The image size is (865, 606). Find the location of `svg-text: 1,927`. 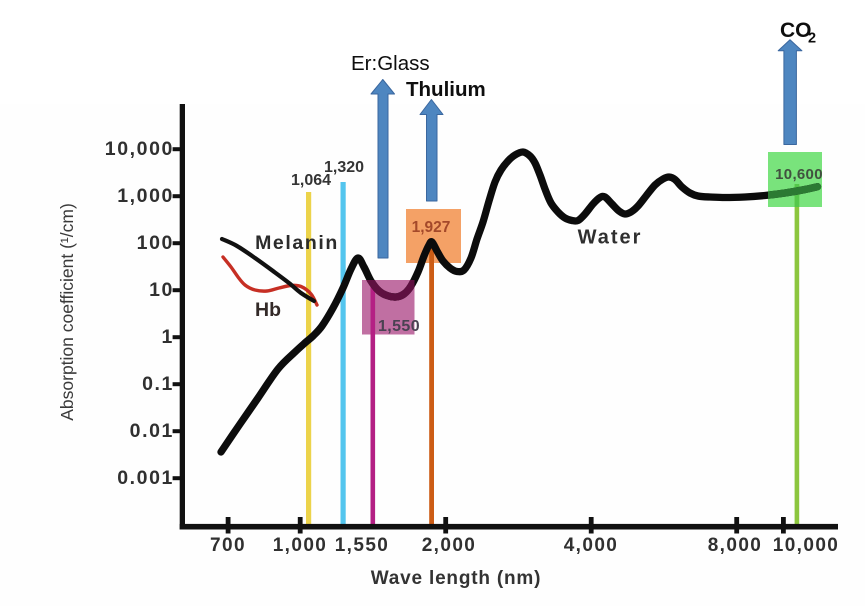

svg-text: 1,927 is located at coordinates (431, 227).